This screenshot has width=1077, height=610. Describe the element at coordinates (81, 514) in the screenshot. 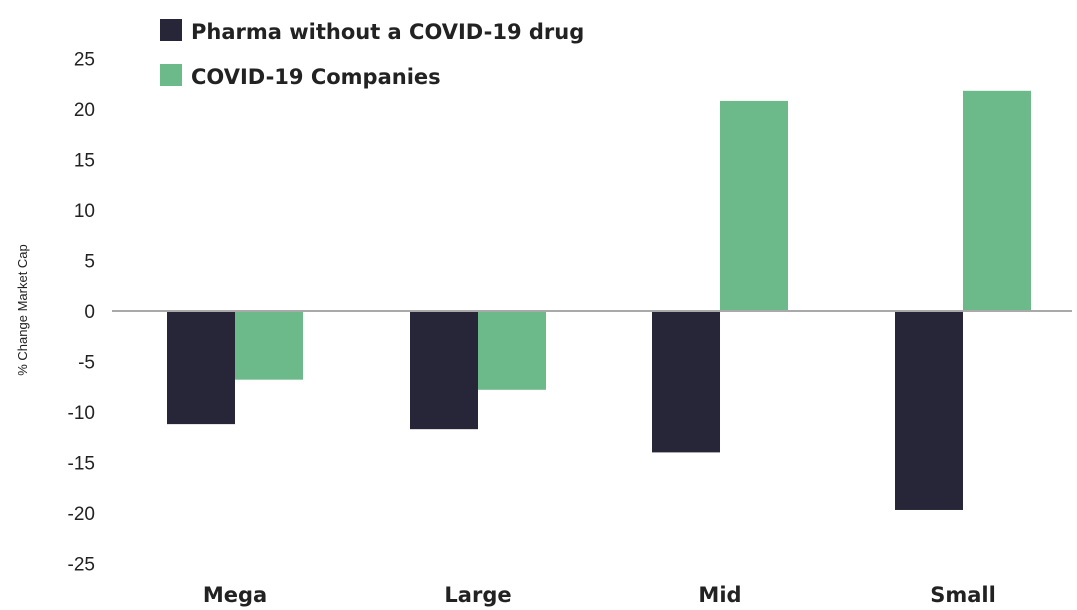

I see `y-tick-label: -20` at that location.